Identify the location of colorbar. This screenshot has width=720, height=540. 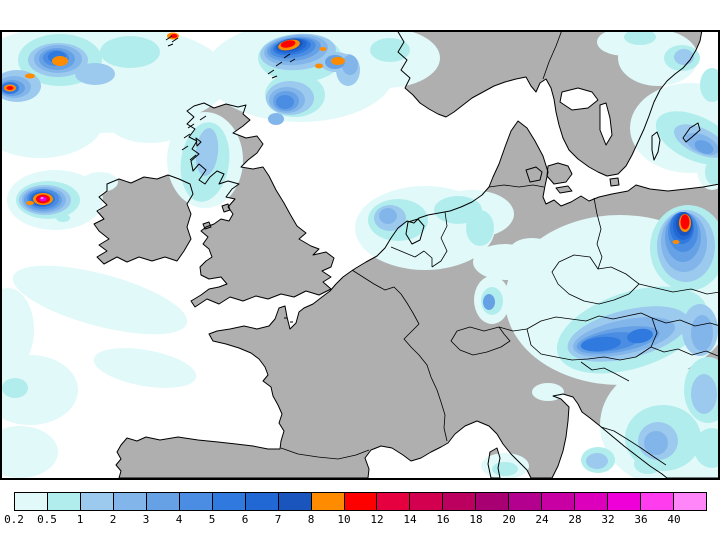
(360, 501).